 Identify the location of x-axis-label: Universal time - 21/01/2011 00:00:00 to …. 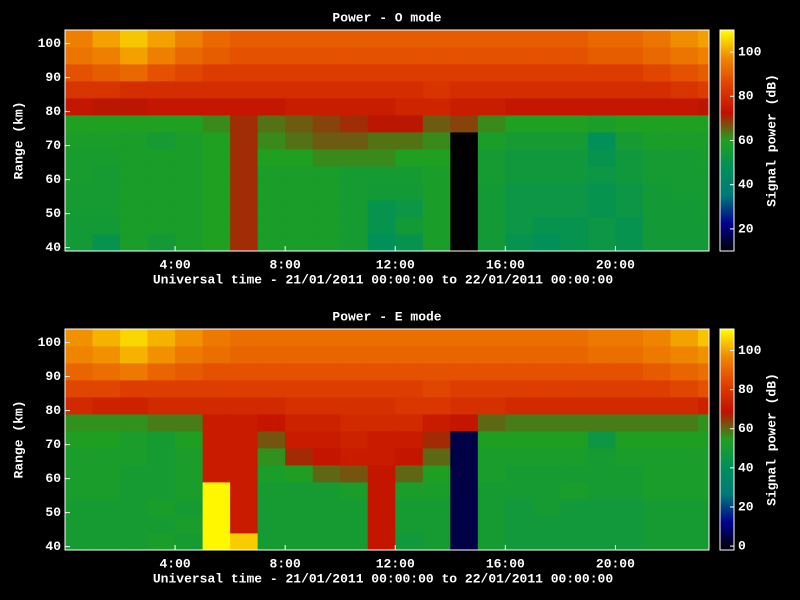
(383, 578).